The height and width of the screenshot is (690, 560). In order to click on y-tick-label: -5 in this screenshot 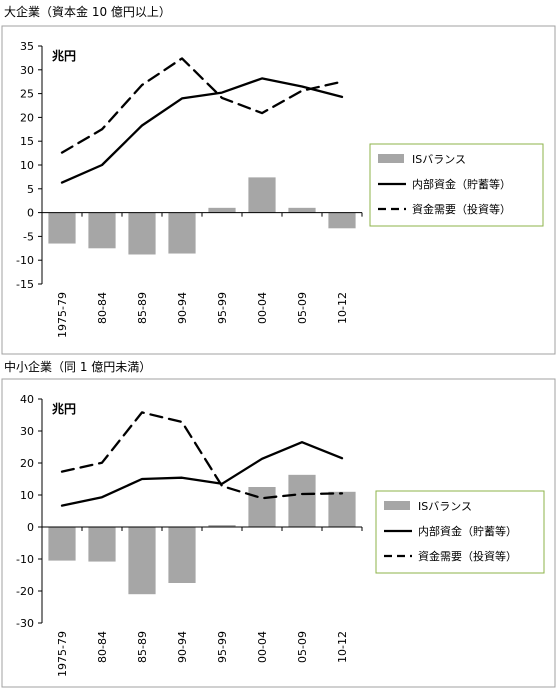, I will do `click(28, 236)`.